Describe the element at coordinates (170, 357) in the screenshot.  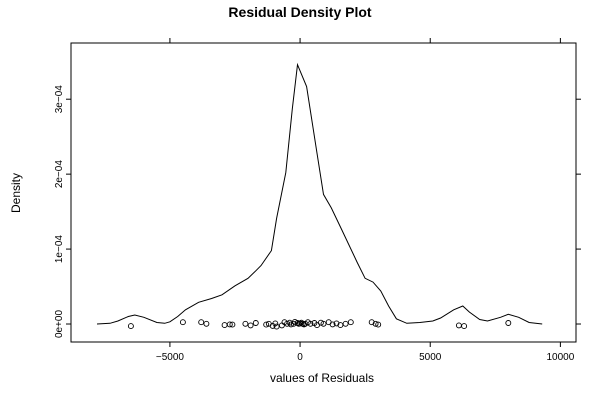
I see `x-tick-label: −5000` at that location.